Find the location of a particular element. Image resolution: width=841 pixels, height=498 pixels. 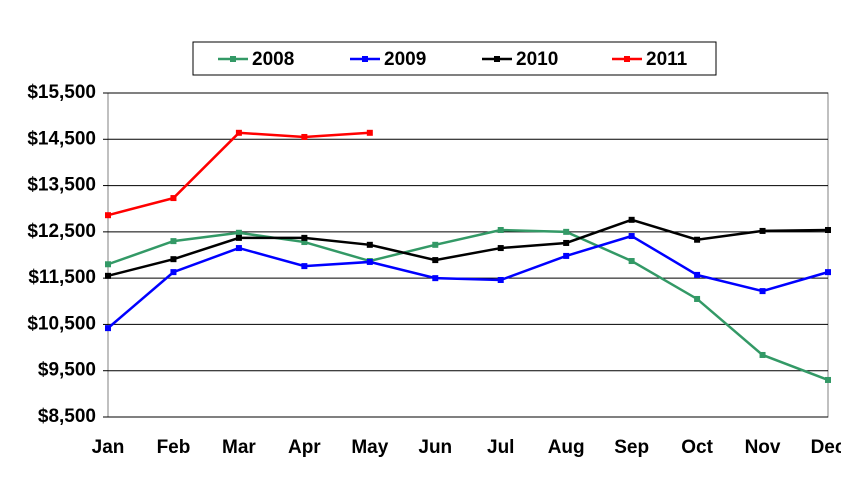

x-tick-label: Jan is located at coordinates (108, 447).